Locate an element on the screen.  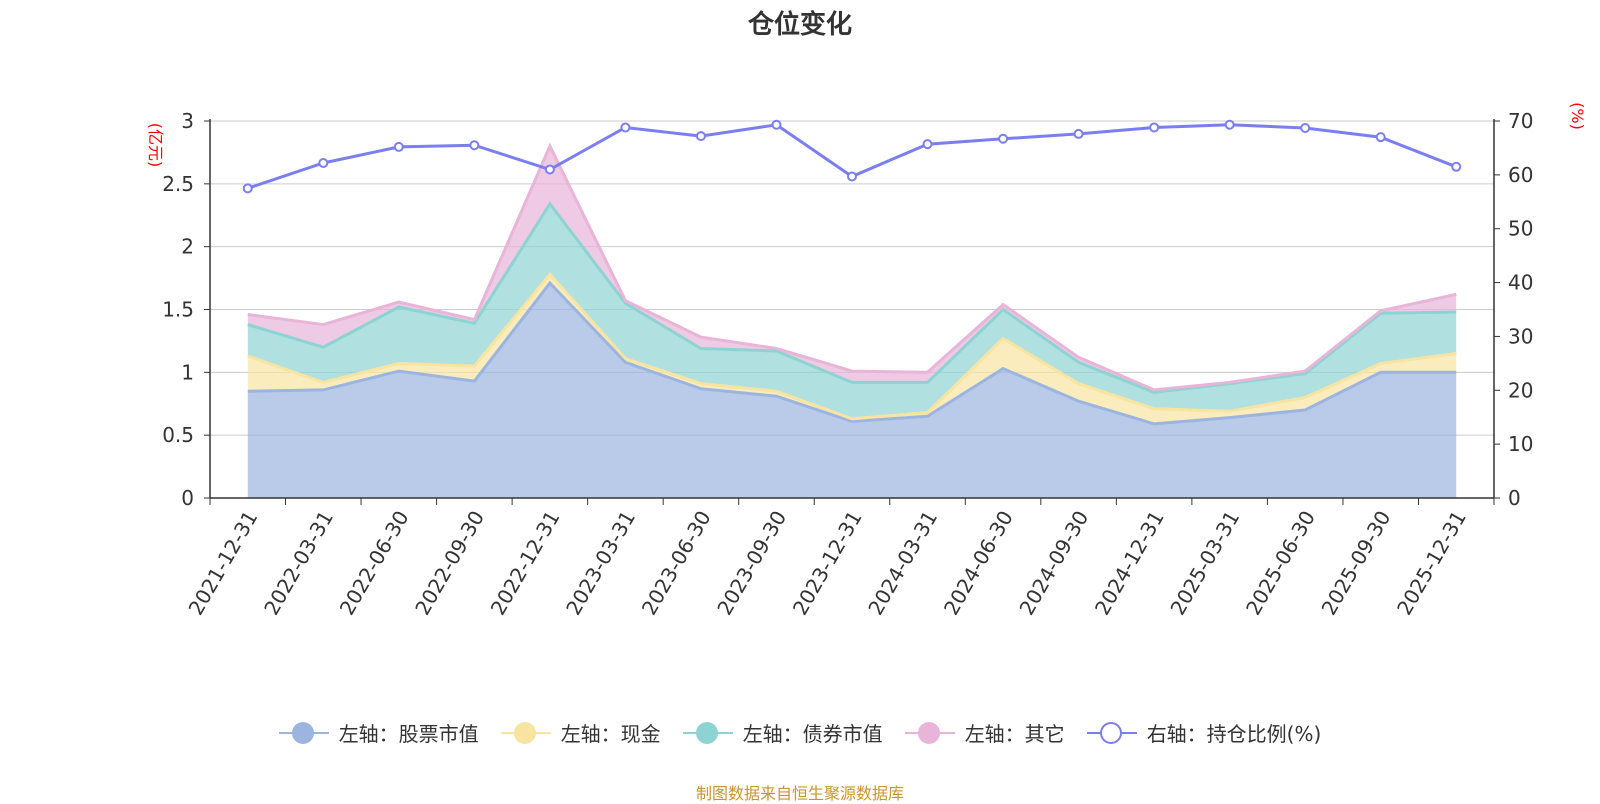
left-axis-tick-label: 1.5 is located at coordinates (178, 310).